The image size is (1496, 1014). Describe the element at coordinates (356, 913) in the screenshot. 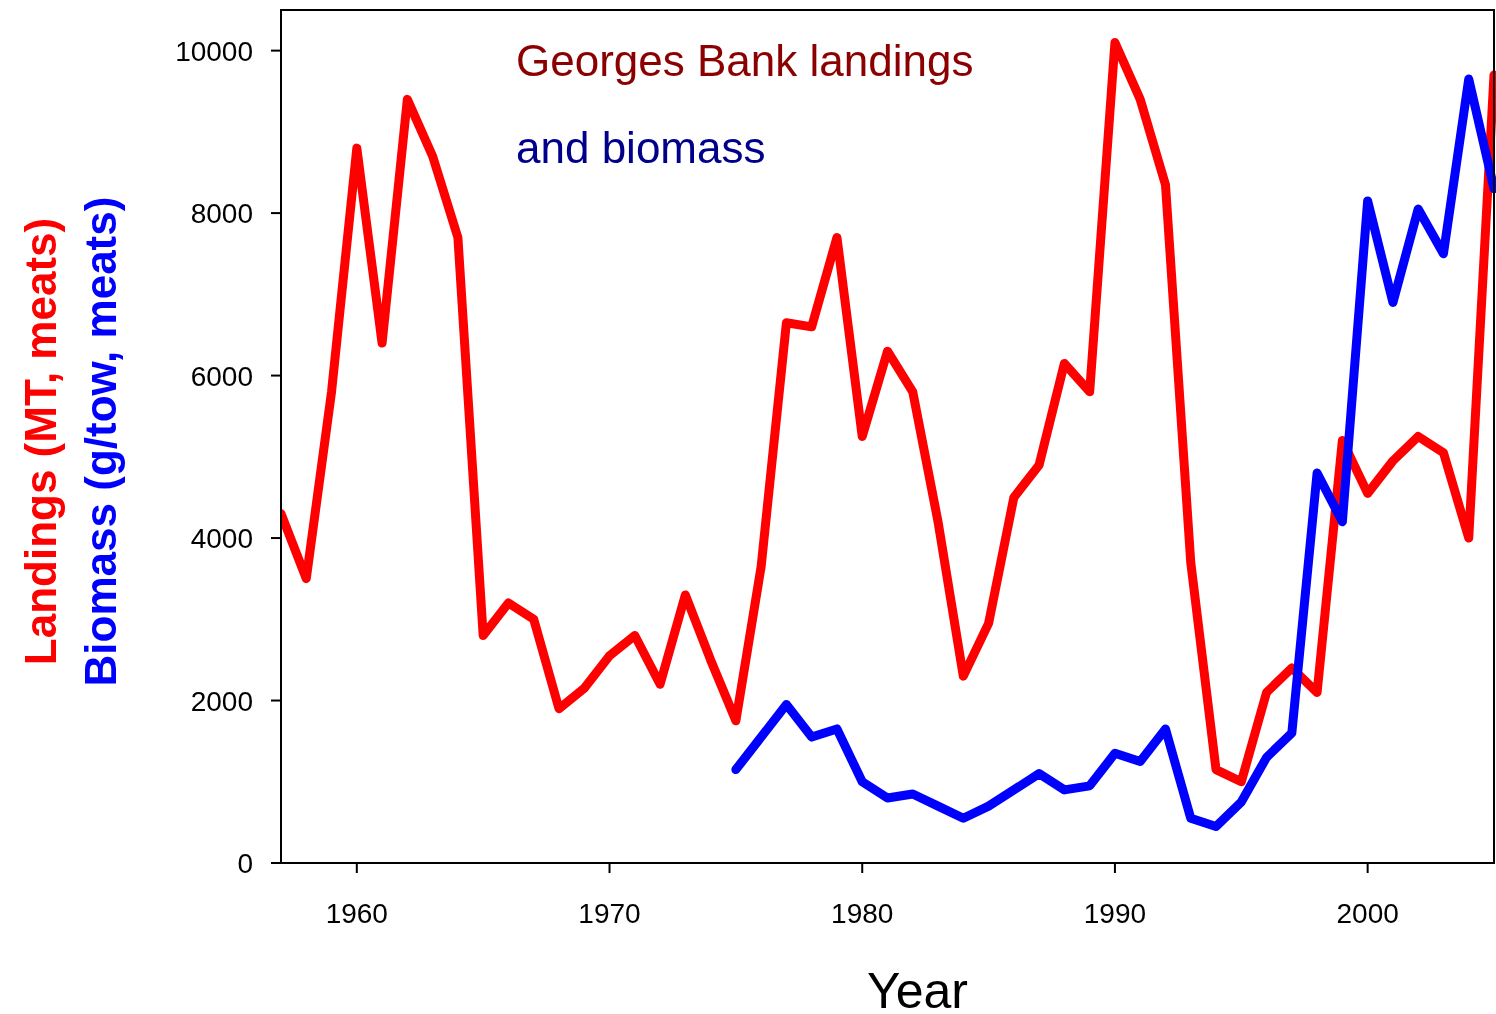

I see `x-tick-label: 1960` at that location.